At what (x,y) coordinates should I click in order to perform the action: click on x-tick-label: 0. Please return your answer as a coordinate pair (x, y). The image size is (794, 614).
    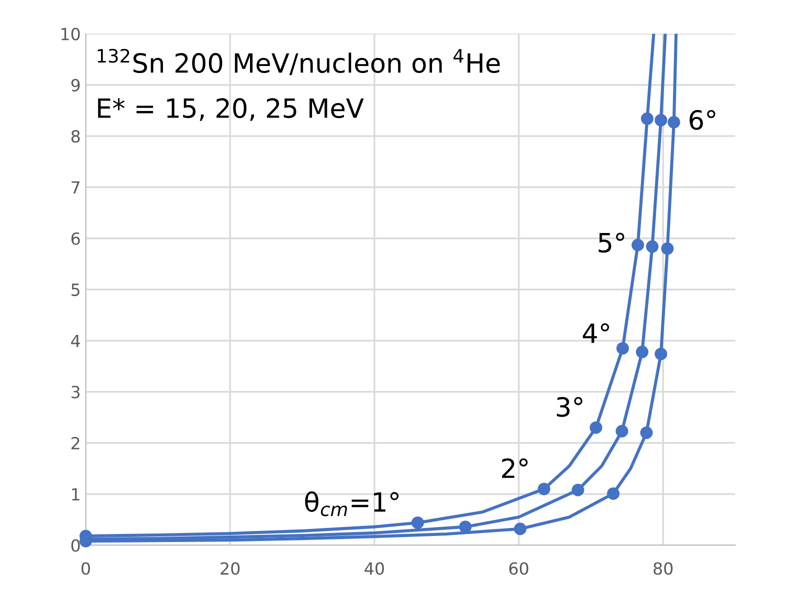
    Looking at the image, I should click on (86, 568).